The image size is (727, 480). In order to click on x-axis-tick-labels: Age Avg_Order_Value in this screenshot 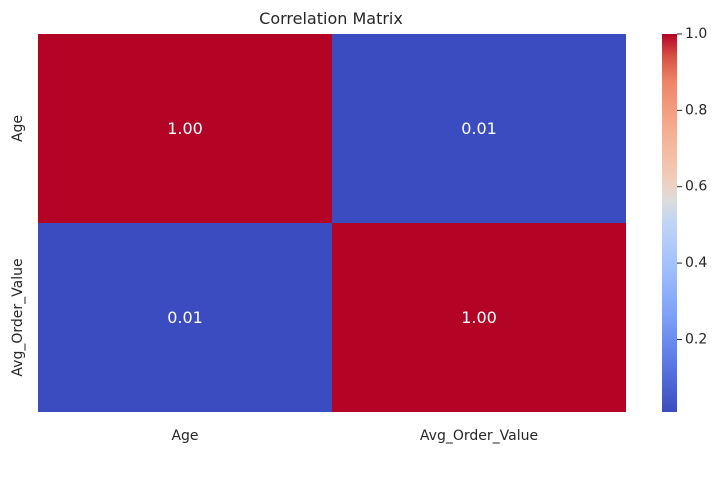, I will do `click(354, 436)`.